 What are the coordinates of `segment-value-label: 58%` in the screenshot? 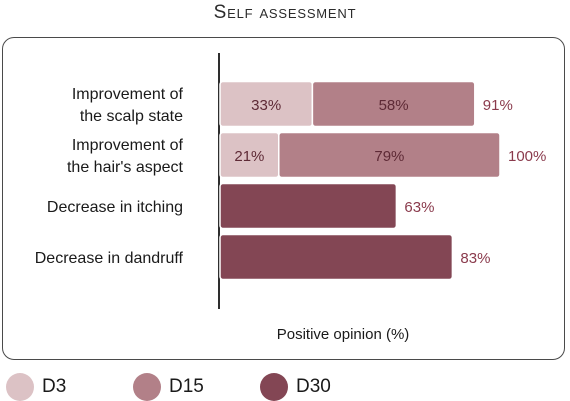 It's located at (394, 105).